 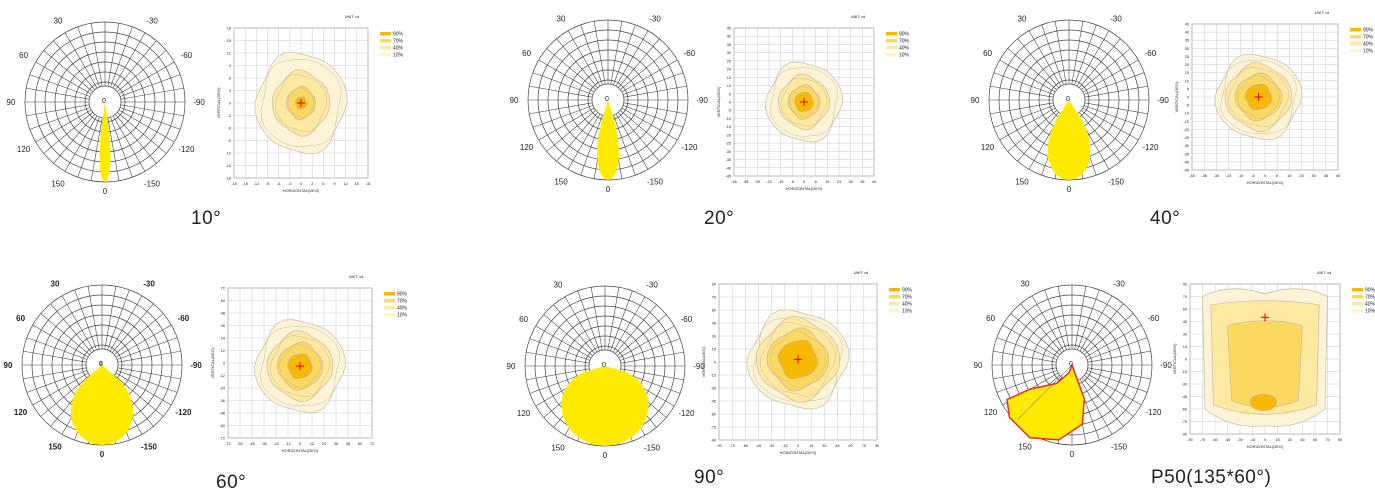 I want to click on chart-caption: P50(135*60°), so click(x=1211, y=477).